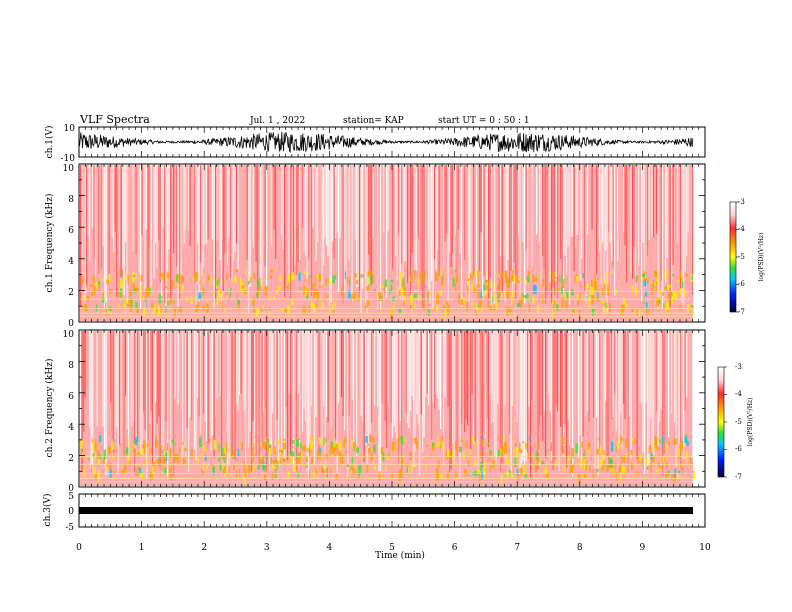 The image size is (792, 612). I want to click on ch3-ytick-5: 5, so click(71, 497).